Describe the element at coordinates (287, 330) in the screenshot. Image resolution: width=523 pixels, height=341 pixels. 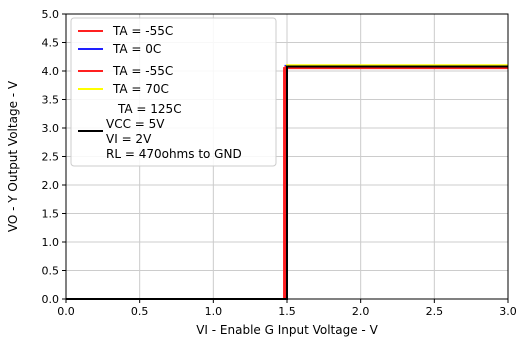
I see `x-axis-label: VI - Enable G Input Voltage - V` at that location.